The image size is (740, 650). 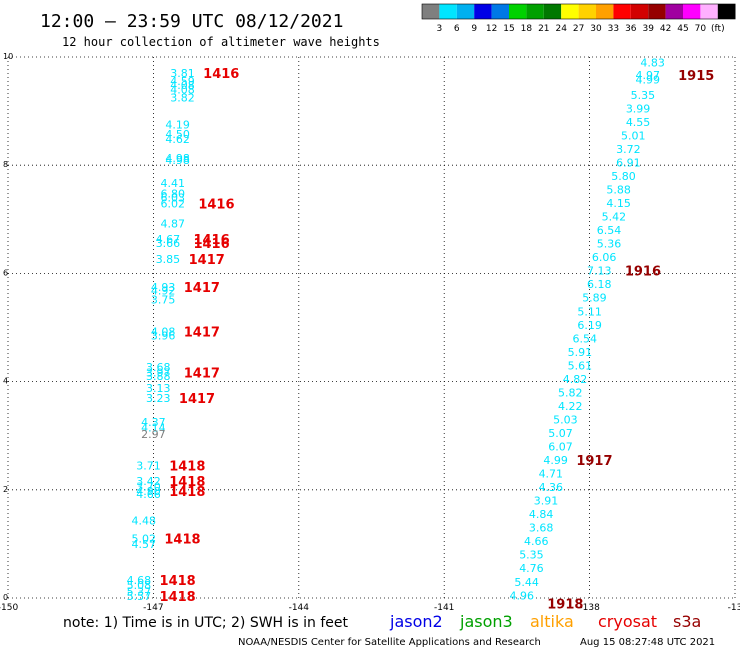 I want to click on swh-point-label: 3.42, so click(x=148, y=481).